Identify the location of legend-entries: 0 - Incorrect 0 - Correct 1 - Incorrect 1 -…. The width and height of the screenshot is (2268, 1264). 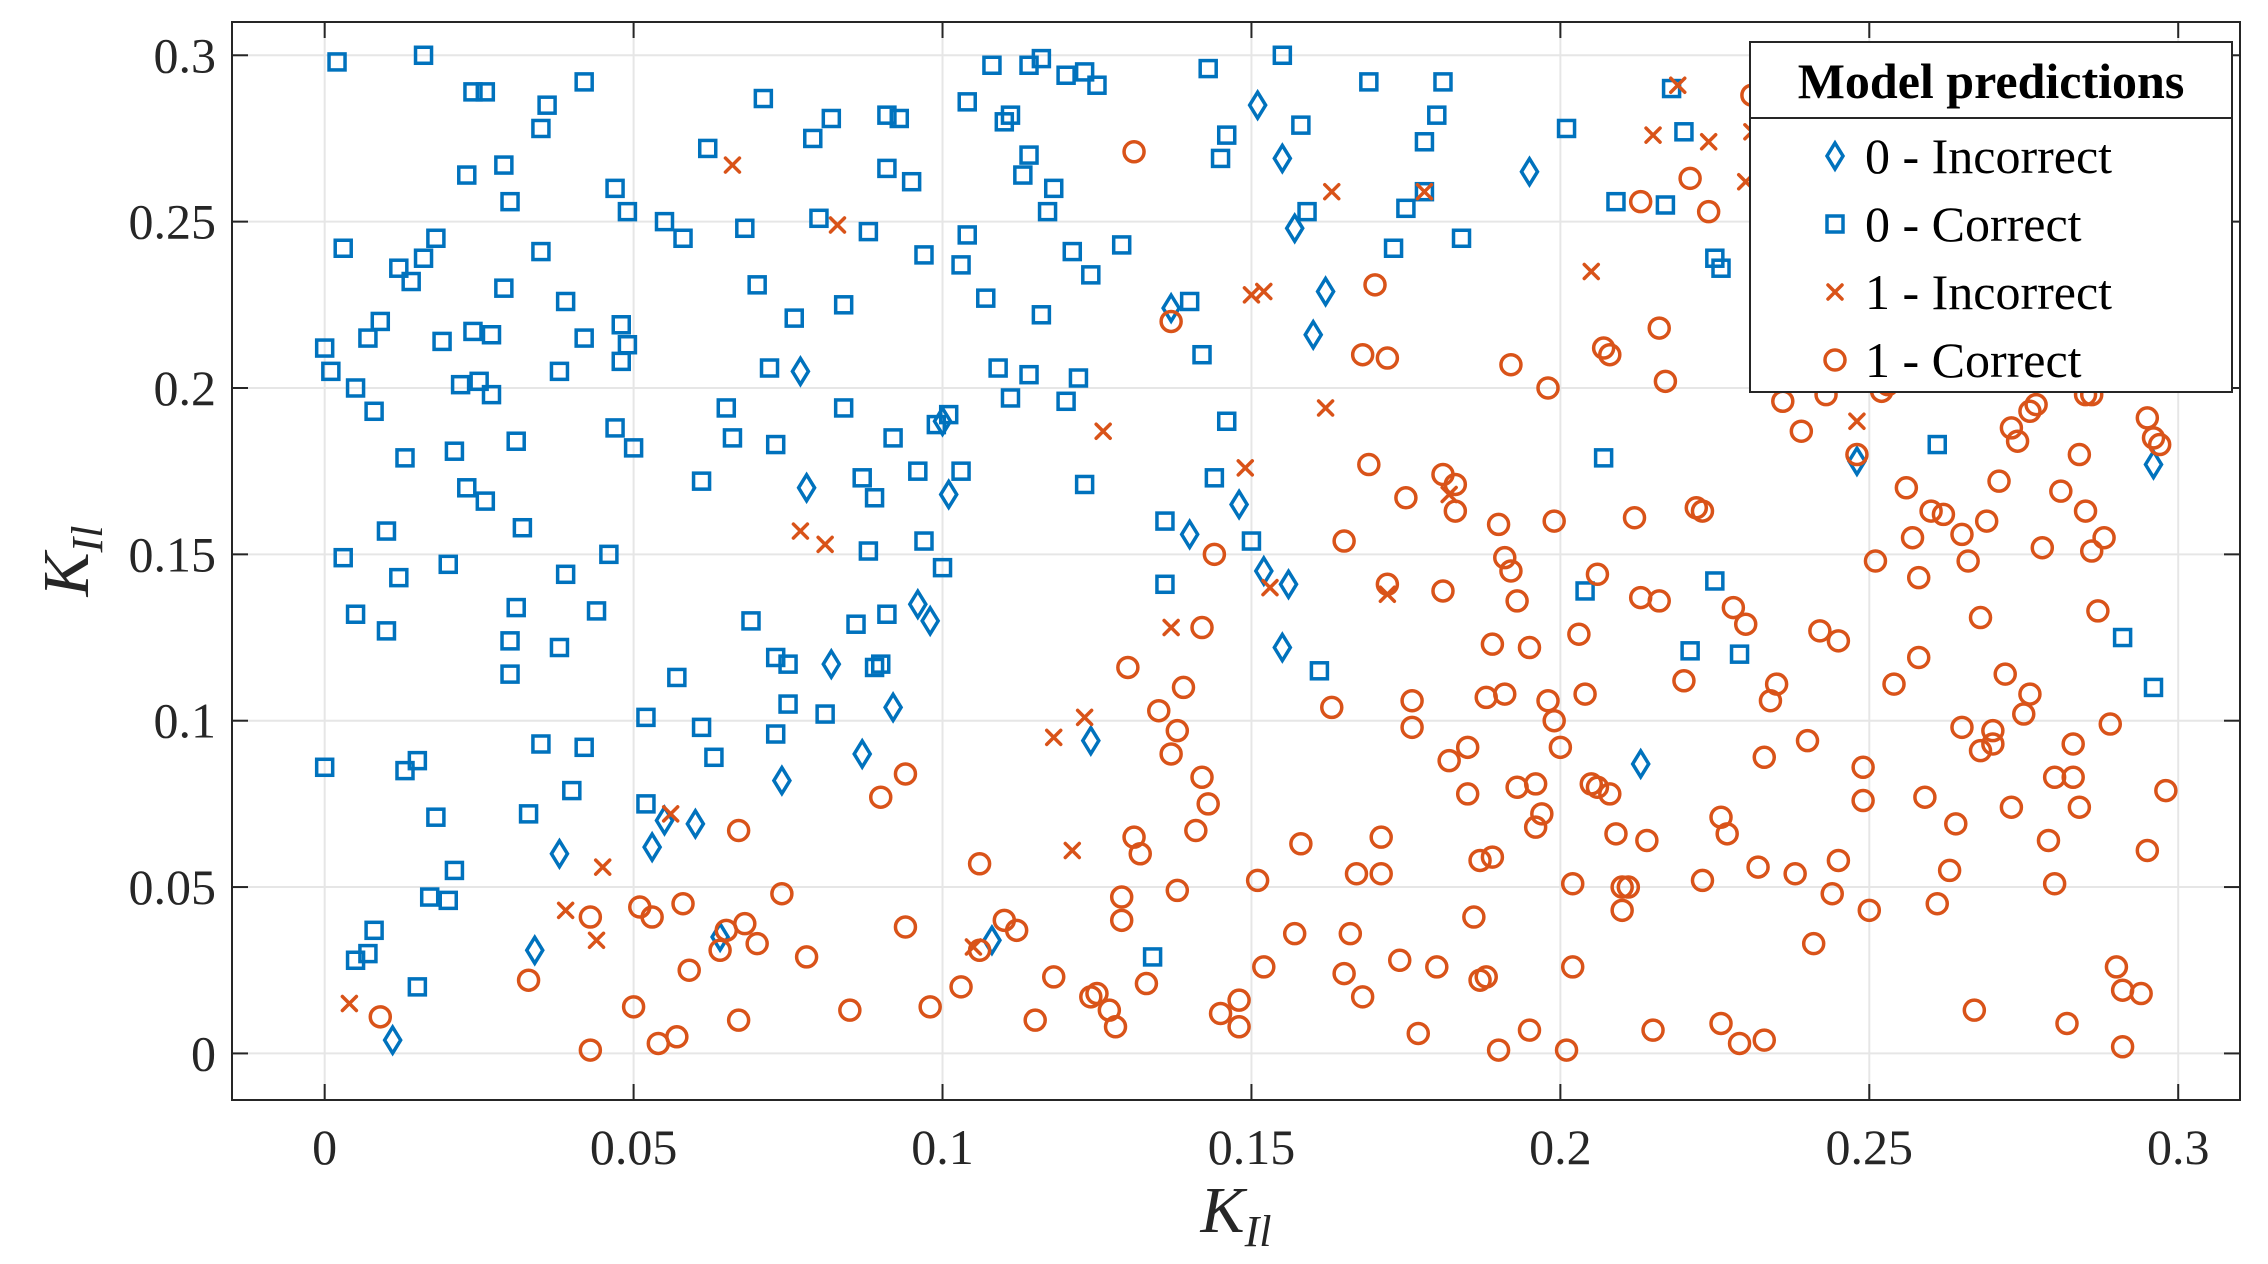
(1967, 258).